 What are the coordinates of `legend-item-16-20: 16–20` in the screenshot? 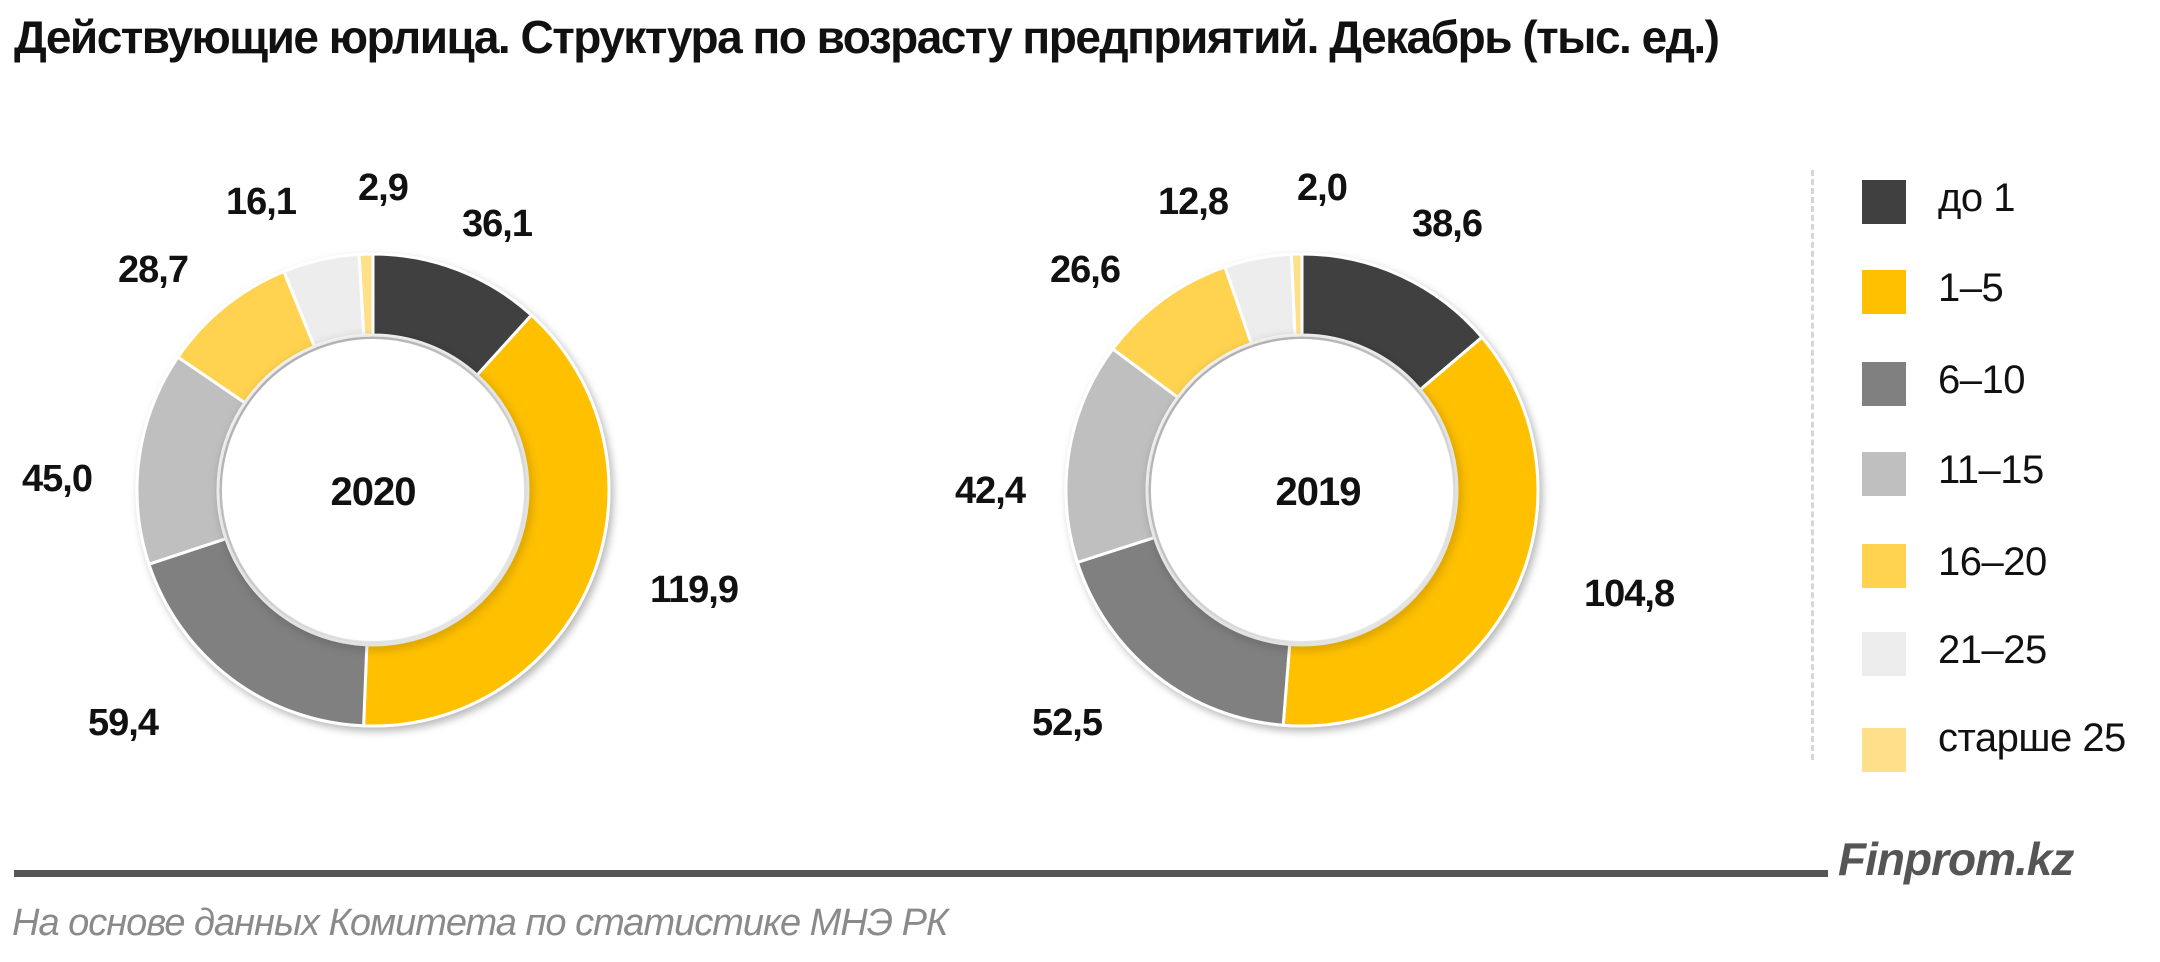 It's located at (2011, 565).